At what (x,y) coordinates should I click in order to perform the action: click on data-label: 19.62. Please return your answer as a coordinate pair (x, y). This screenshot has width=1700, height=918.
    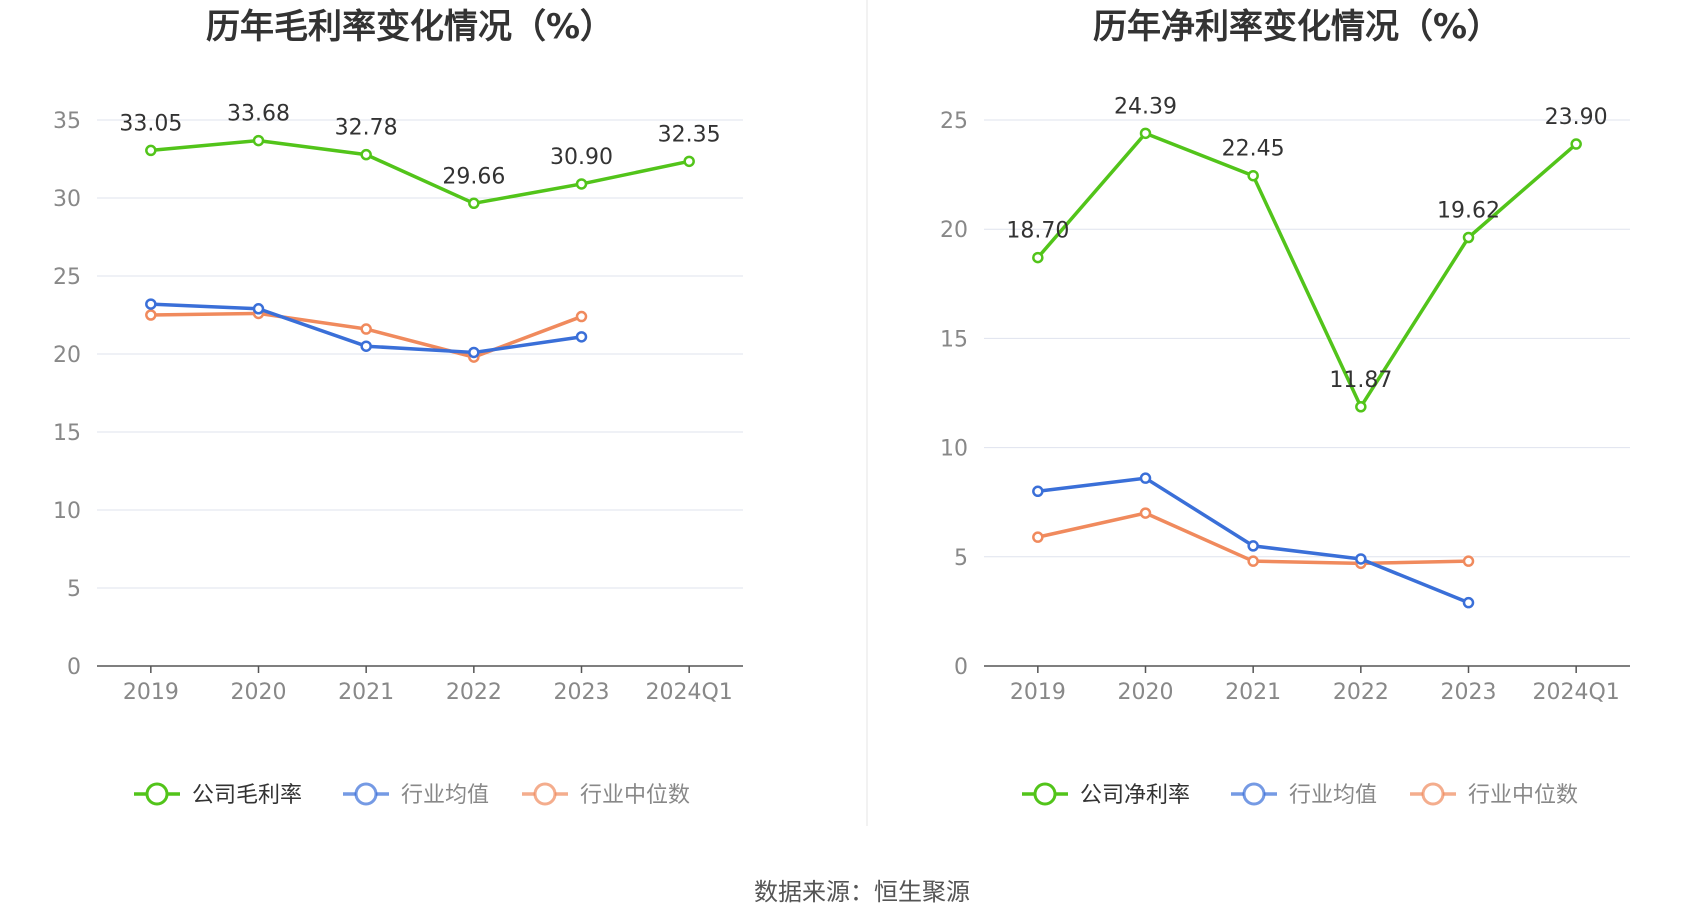
    Looking at the image, I should click on (1468, 210).